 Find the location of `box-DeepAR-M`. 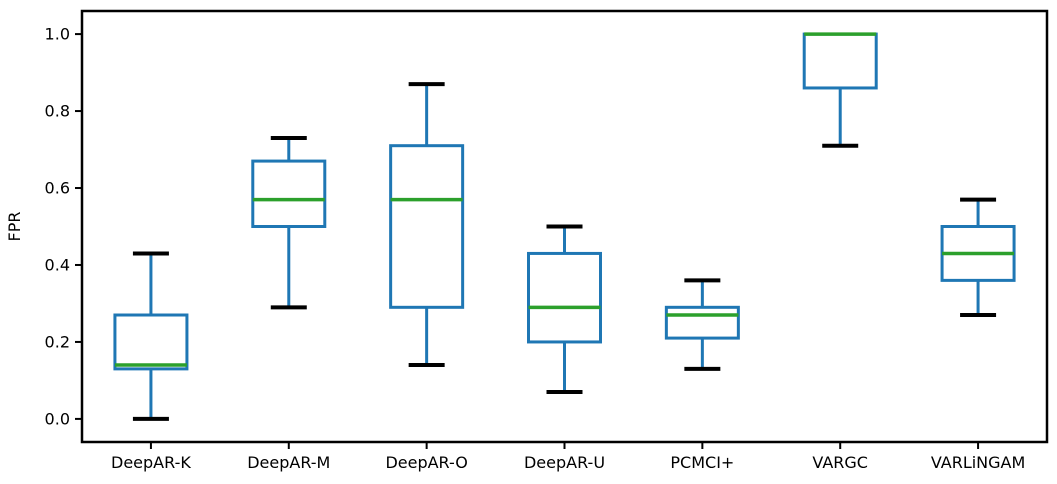

box-DeepAR-M is located at coordinates (289, 193).